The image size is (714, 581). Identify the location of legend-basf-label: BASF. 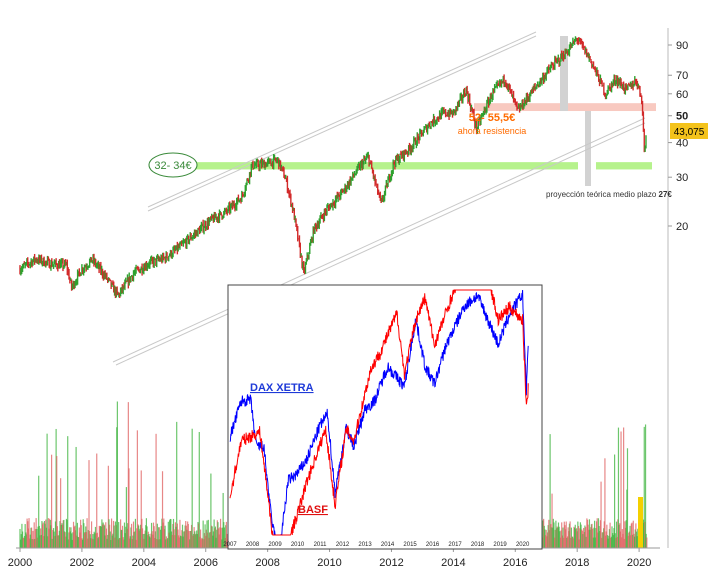
(313, 510).